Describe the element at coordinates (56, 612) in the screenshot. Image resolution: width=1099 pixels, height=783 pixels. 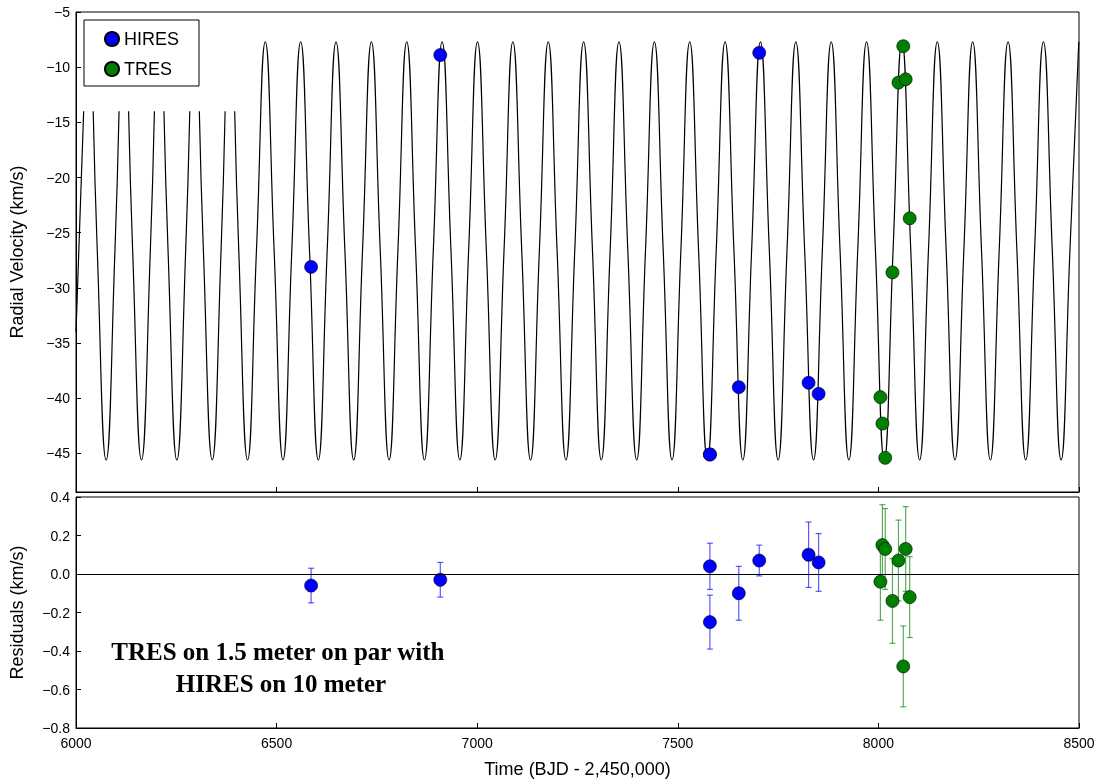
I see `y-tick-label: −0.2` at that location.